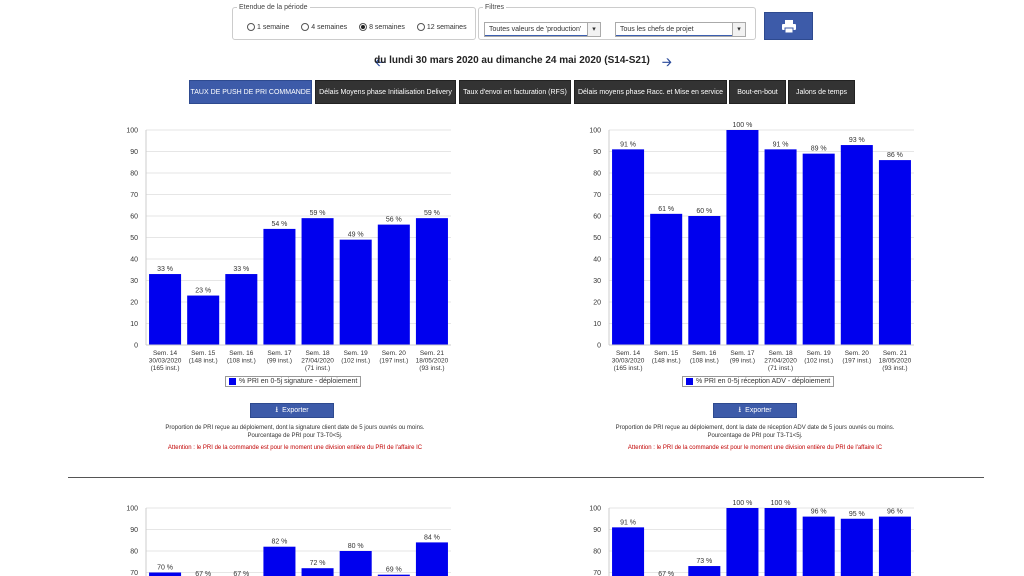 The height and width of the screenshot is (576, 1024). I want to click on data-label: 70 %, so click(165, 568).